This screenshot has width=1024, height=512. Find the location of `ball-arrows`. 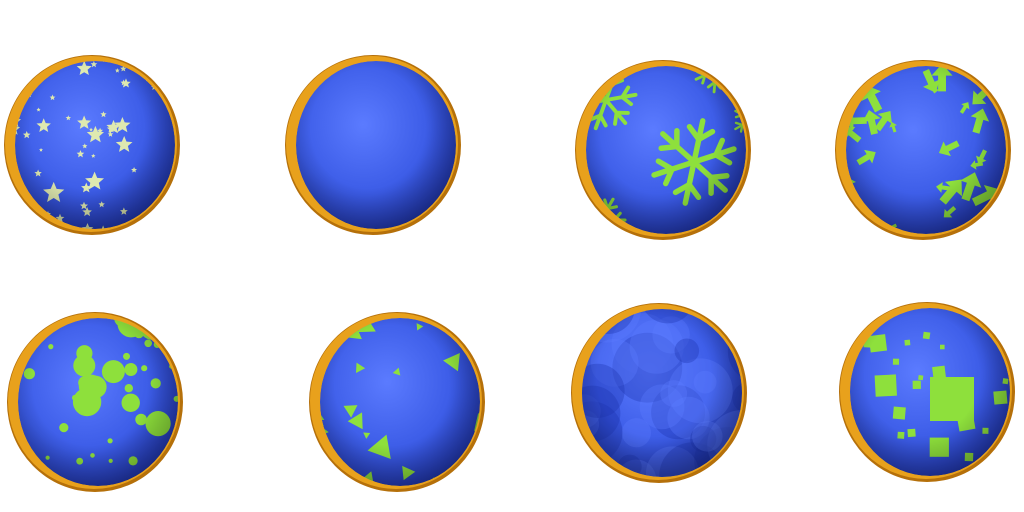

ball-arrows is located at coordinates (925, 150).